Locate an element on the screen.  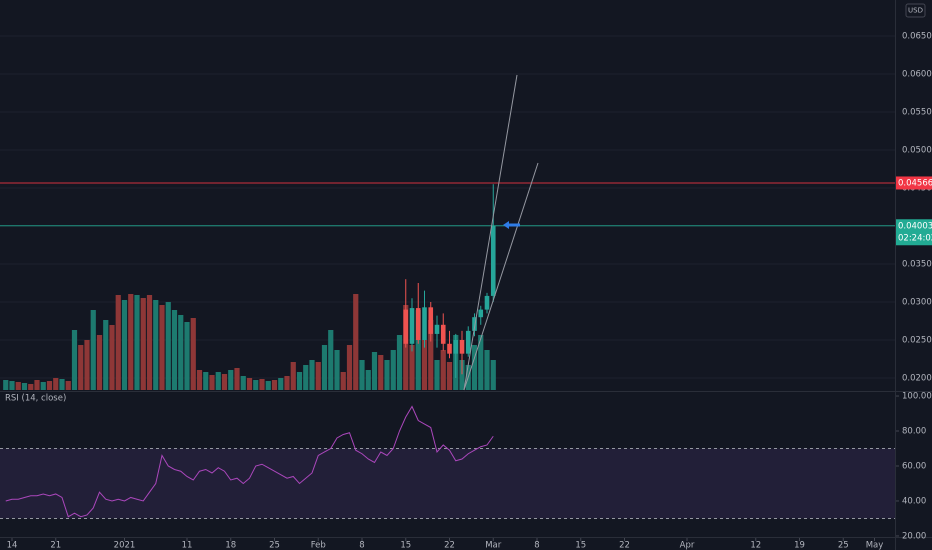
time-tick-label: Mar is located at coordinates (493, 545).